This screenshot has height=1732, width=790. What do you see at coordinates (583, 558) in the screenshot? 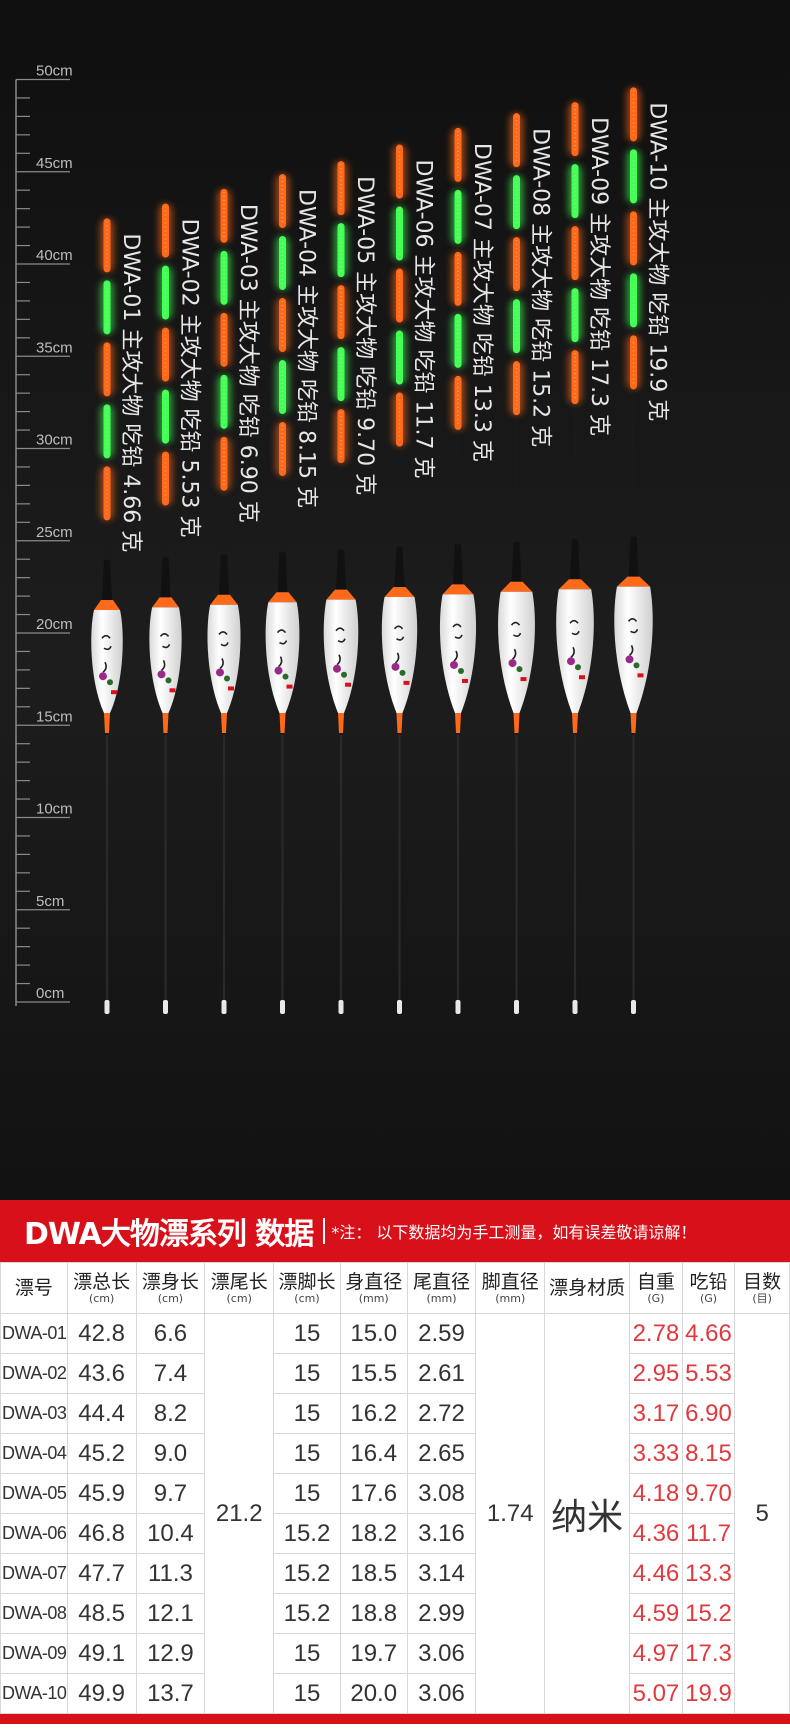
I see `float-dwa-09: DWA-09 主攻大物 吃铅 17.3 克` at bounding box center [583, 558].